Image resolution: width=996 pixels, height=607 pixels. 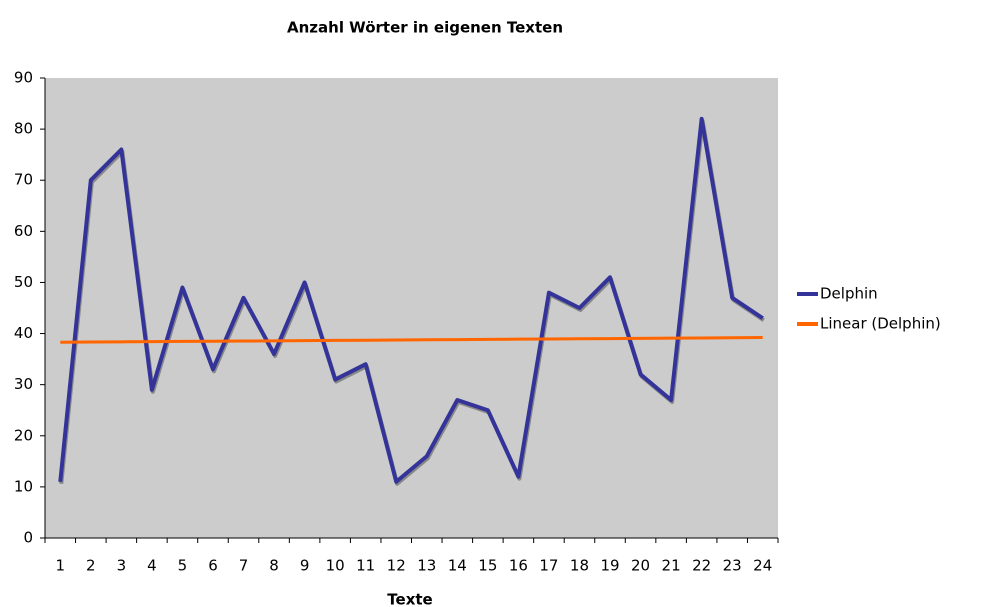 I want to click on y-tick-label: 70, so click(x=23, y=180).